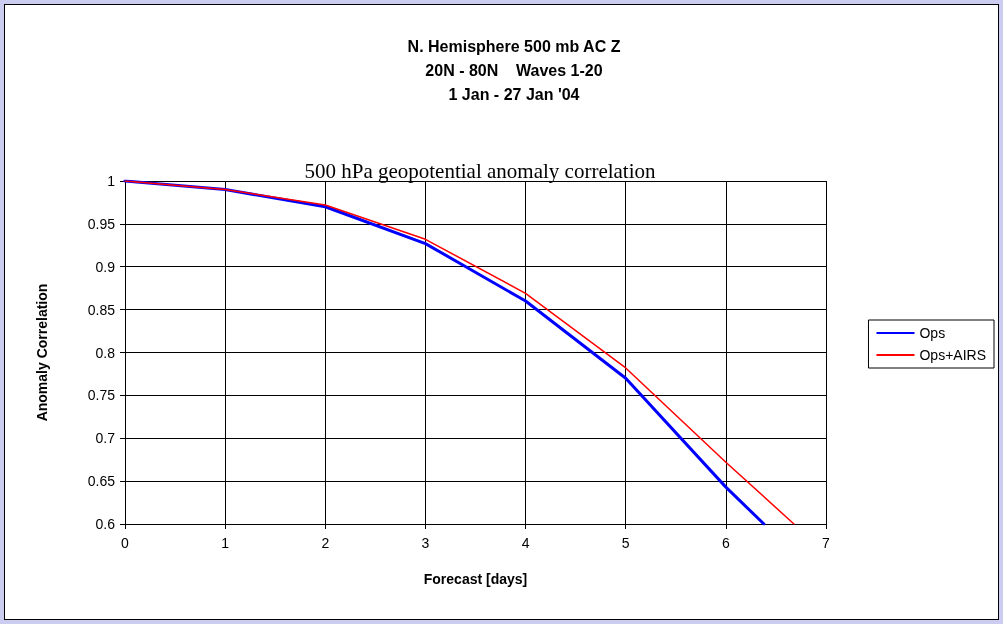 Image resolution: width=1003 pixels, height=624 pixels. Describe the element at coordinates (475, 579) in the screenshot. I see `x-axis-title: Forecast [days]` at that location.